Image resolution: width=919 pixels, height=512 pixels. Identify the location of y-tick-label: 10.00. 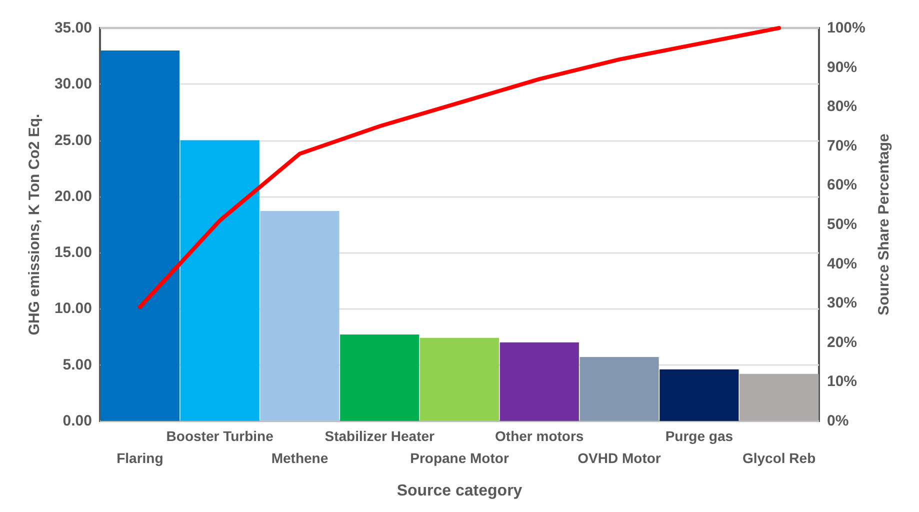
(73, 309).